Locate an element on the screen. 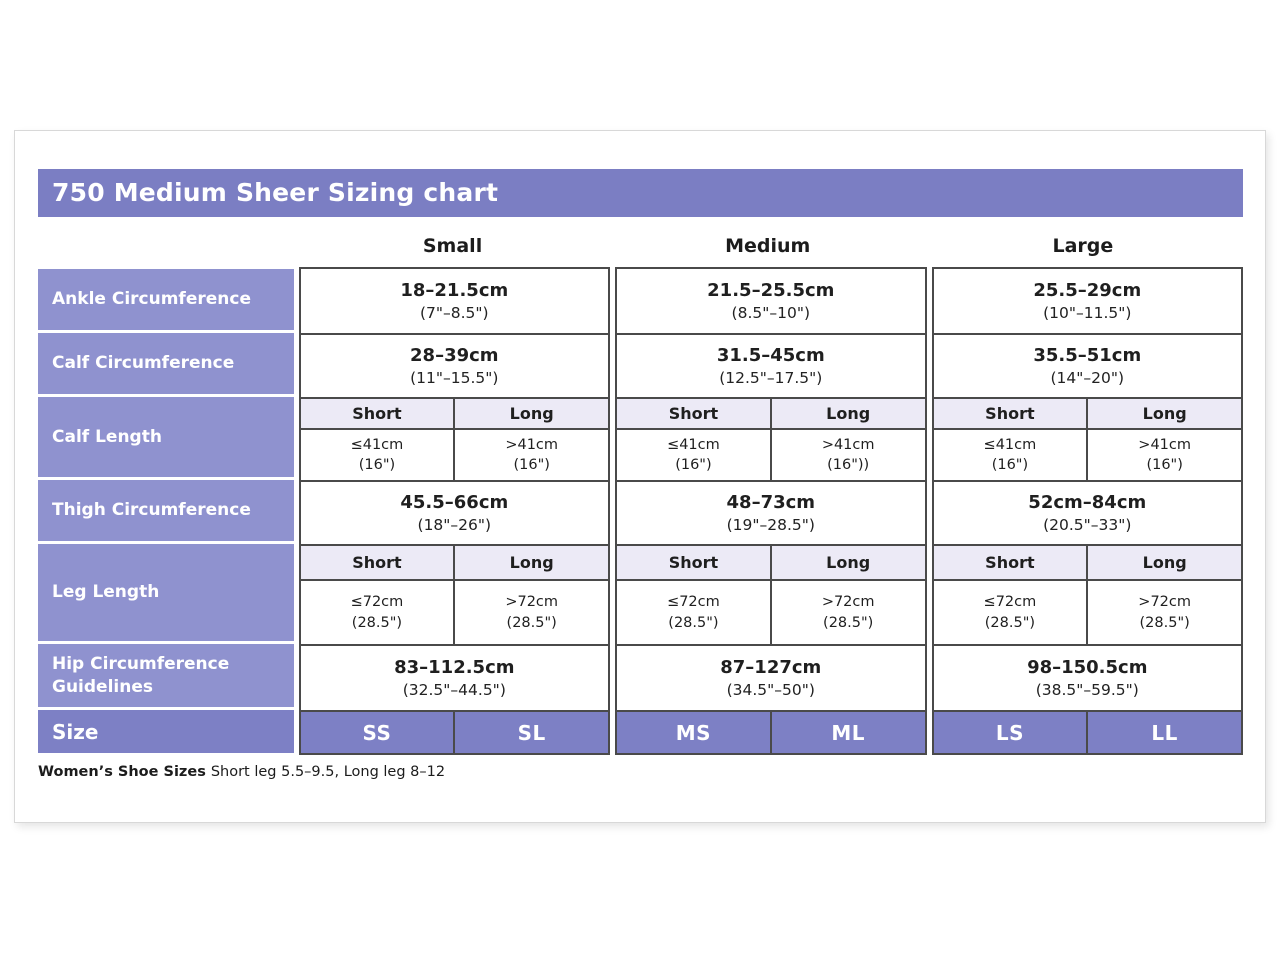  value-inches: (8.5"–10") is located at coordinates (771, 312).